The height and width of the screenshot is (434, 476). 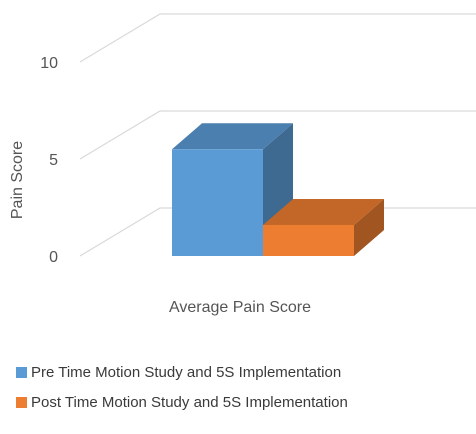 What do you see at coordinates (49, 63) in the screenshot?
I see `y-tick-label-2: 10` at bounding box center [49, 63].